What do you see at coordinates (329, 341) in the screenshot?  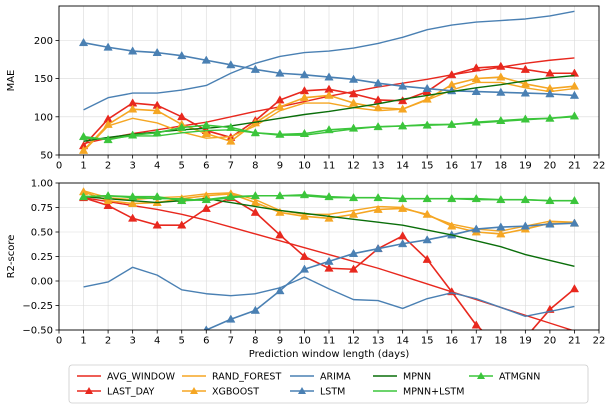 I see `x-tick-label: 11` at bounding box center [329, 341].